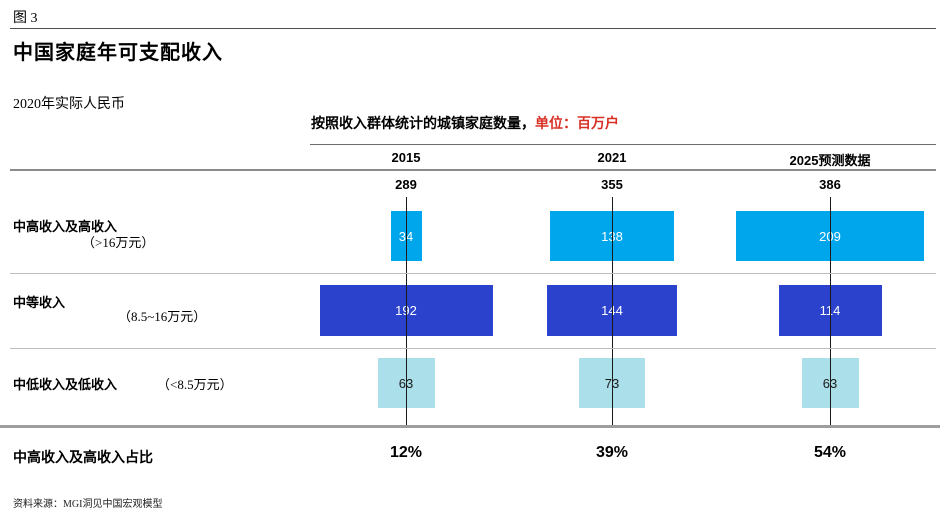  I want to click on figure-label: 图 3, so click(25, 18).